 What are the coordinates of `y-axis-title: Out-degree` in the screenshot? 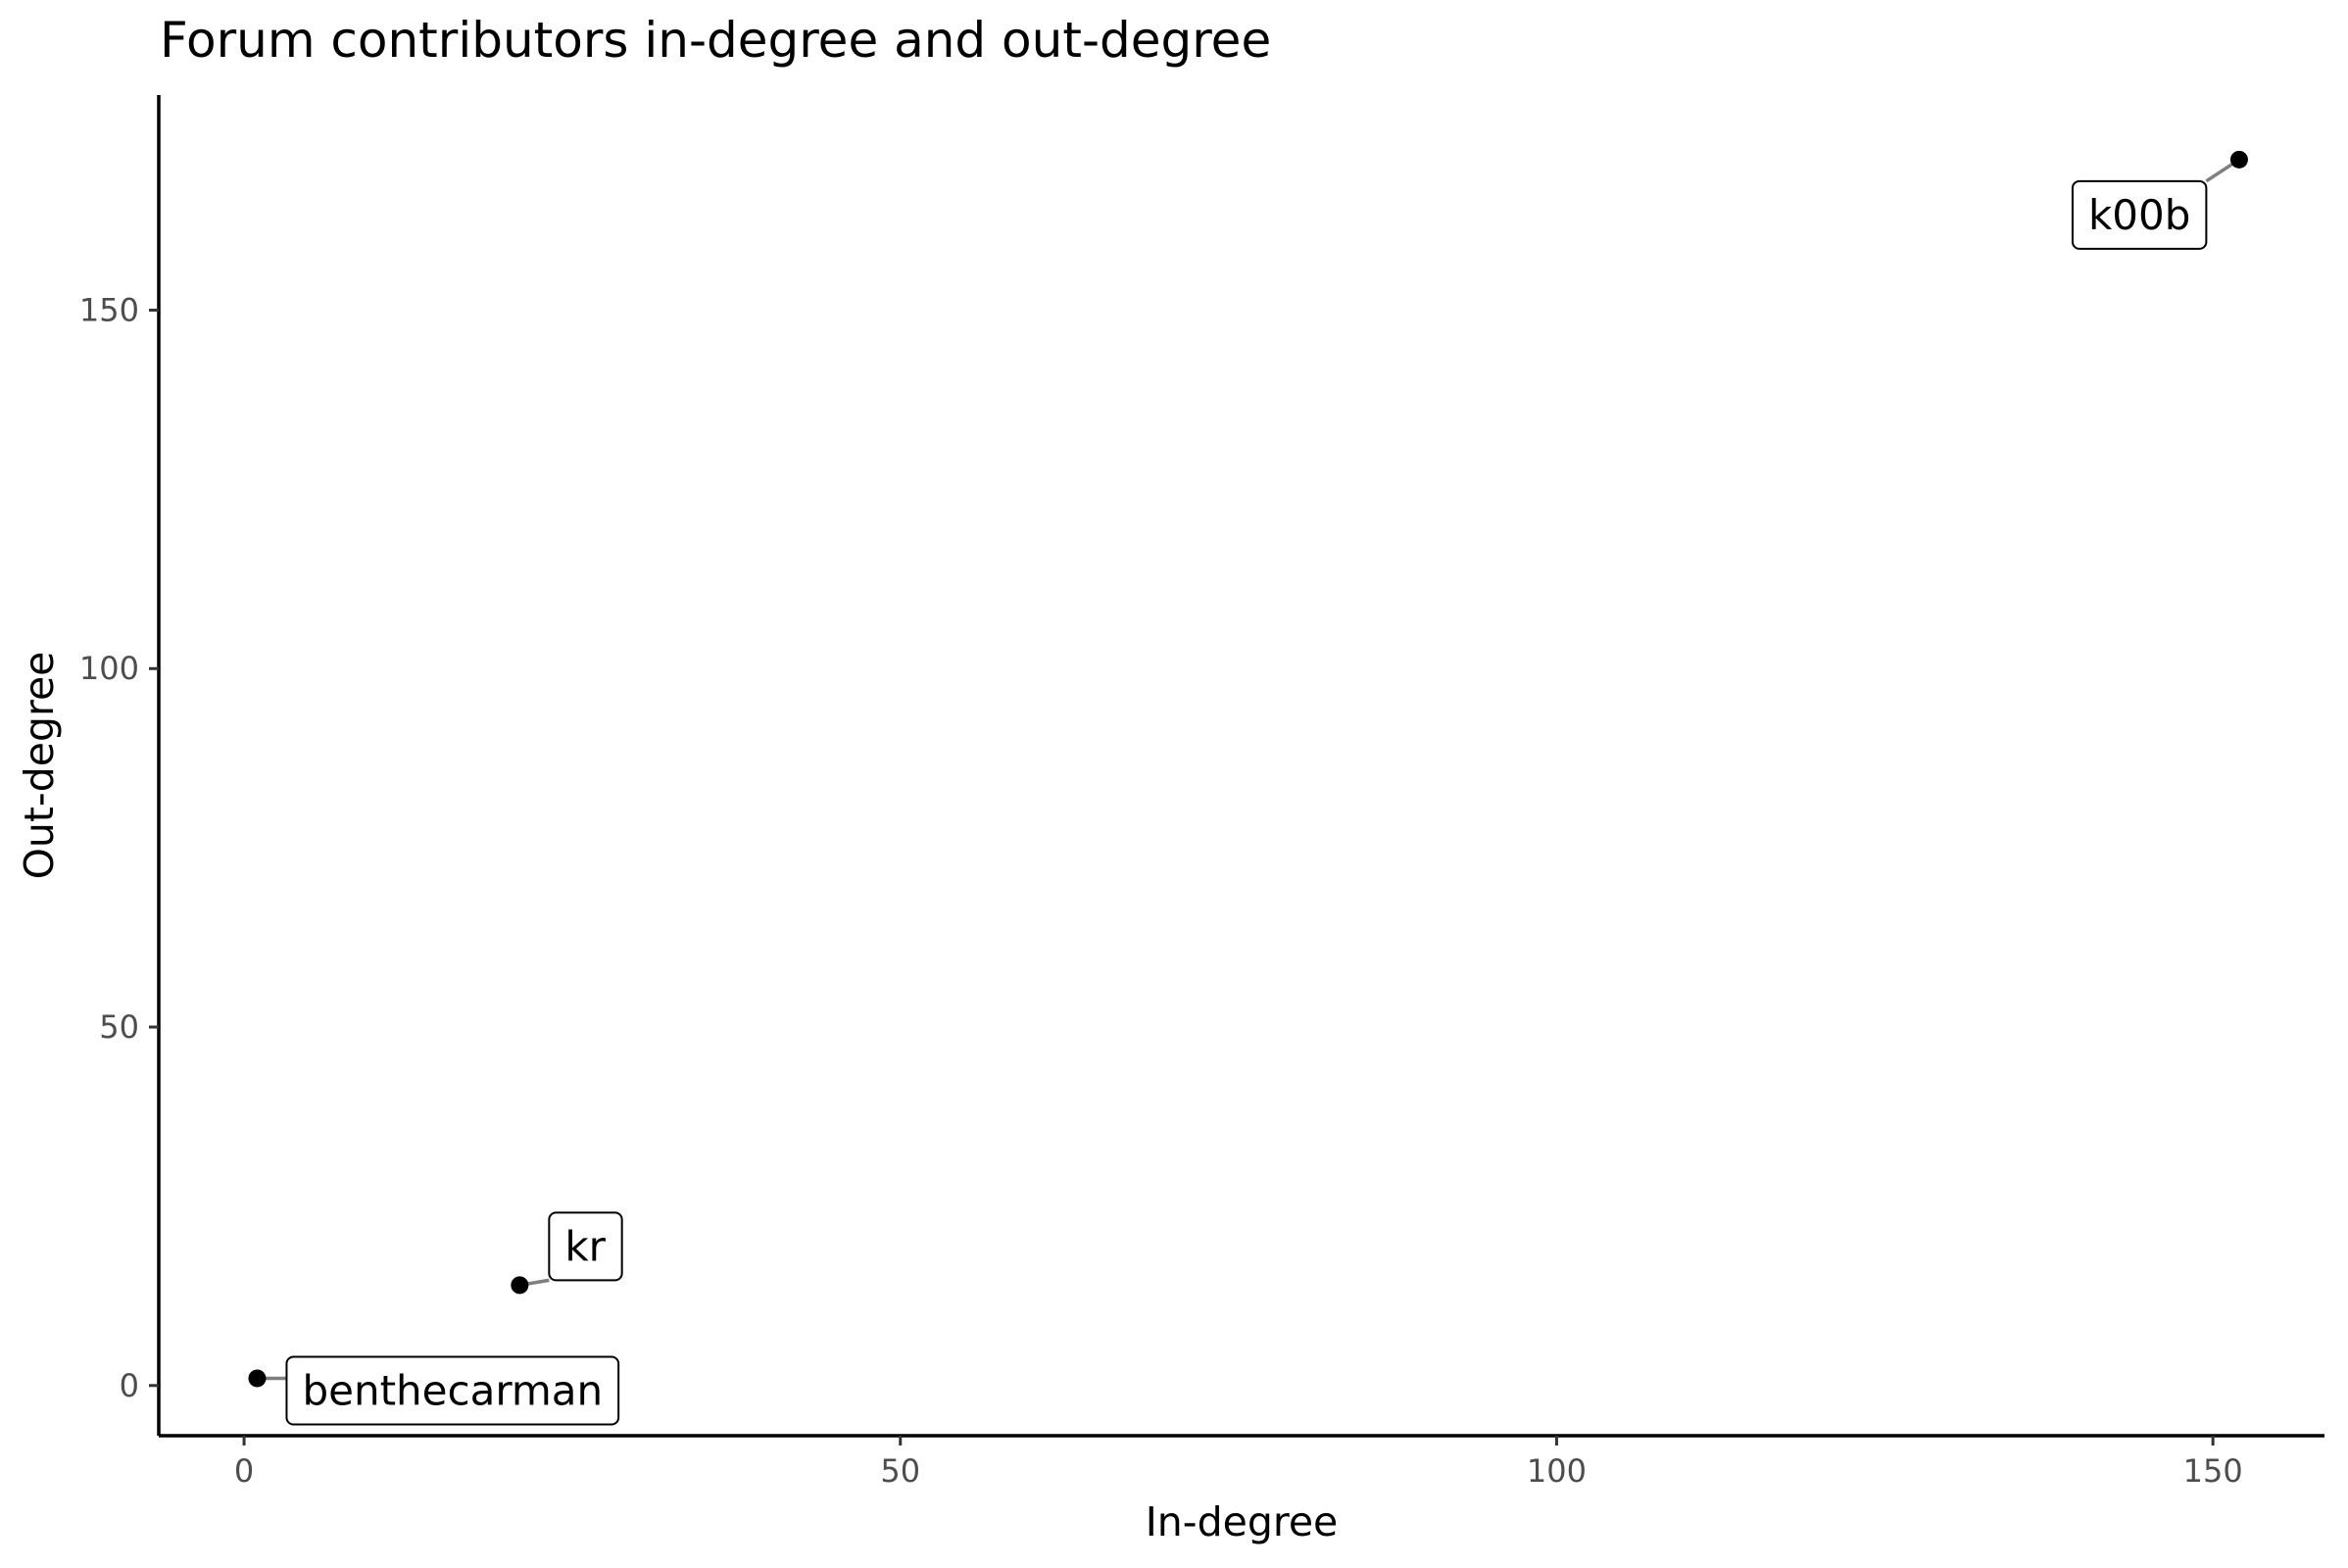 It's located at (39, 766).